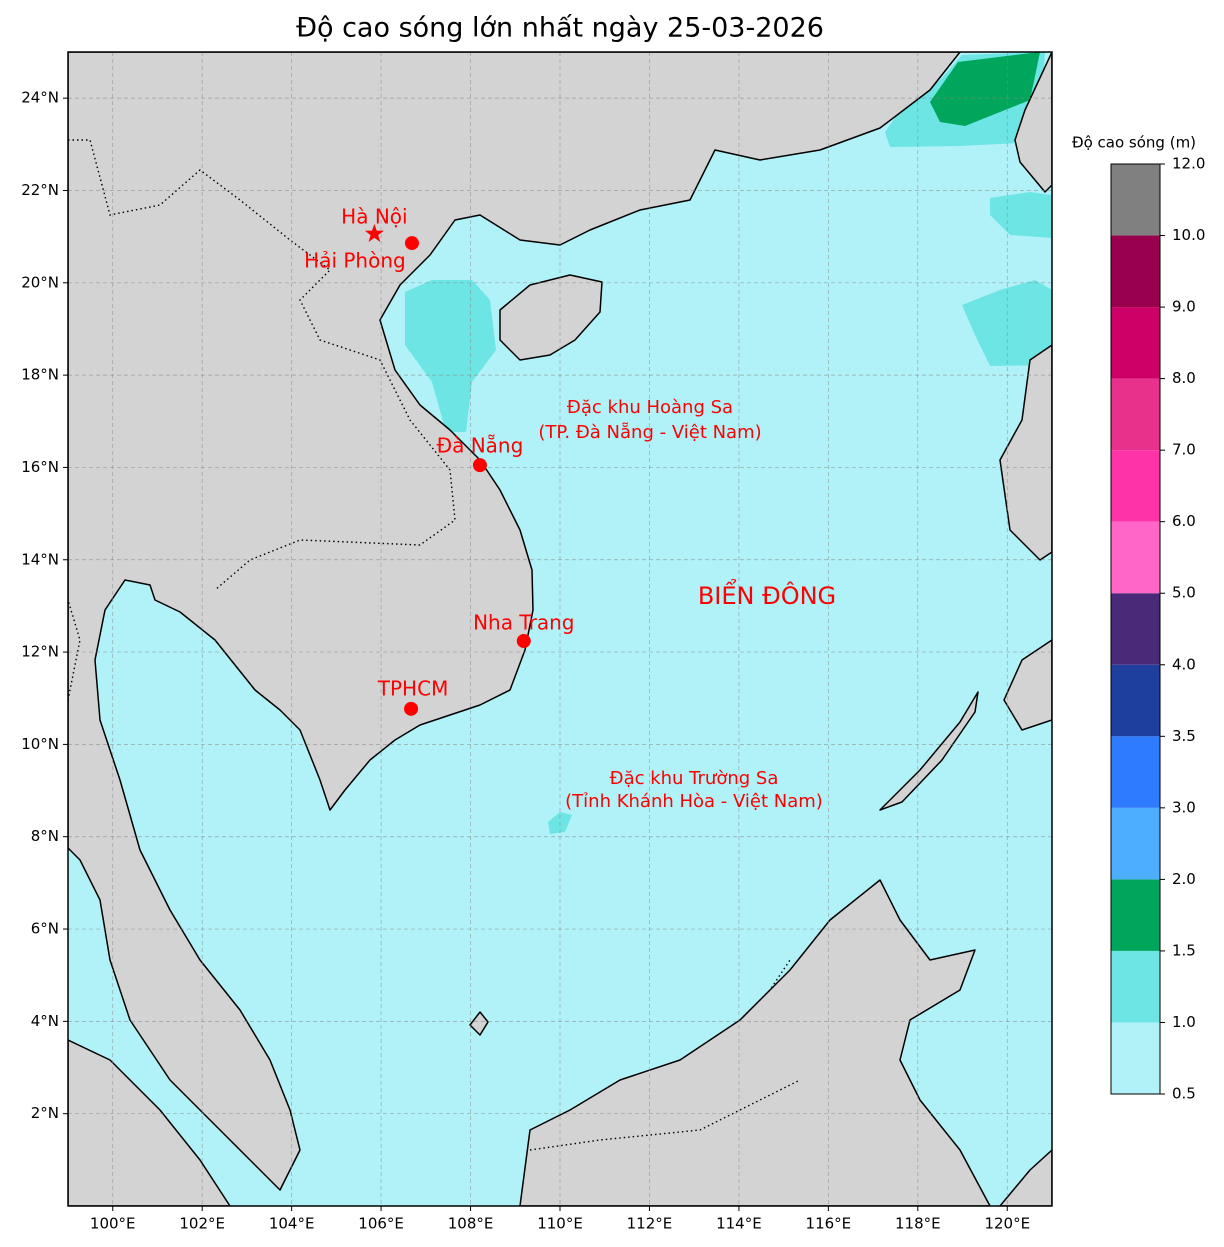 The height and width of the screenshot is (1247, 1224). What do you see at coordinates (649, 432) in the screenshot?
I see `region-label: (TP. Đà Nẵng - Việt Nam)` at bounding box center [649, 432].